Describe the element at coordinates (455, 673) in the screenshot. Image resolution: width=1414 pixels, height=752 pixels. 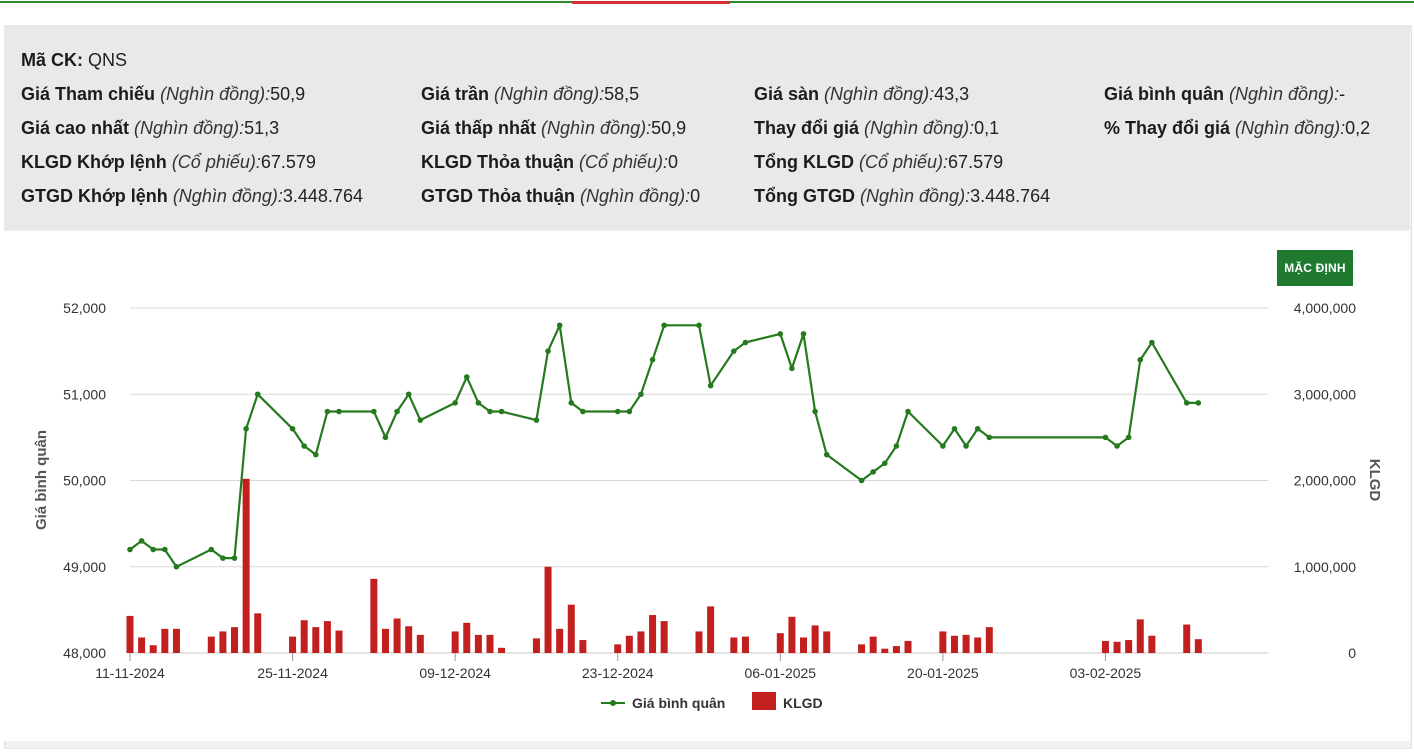
I see `x-tick-label: 09-12-2024` at that location.